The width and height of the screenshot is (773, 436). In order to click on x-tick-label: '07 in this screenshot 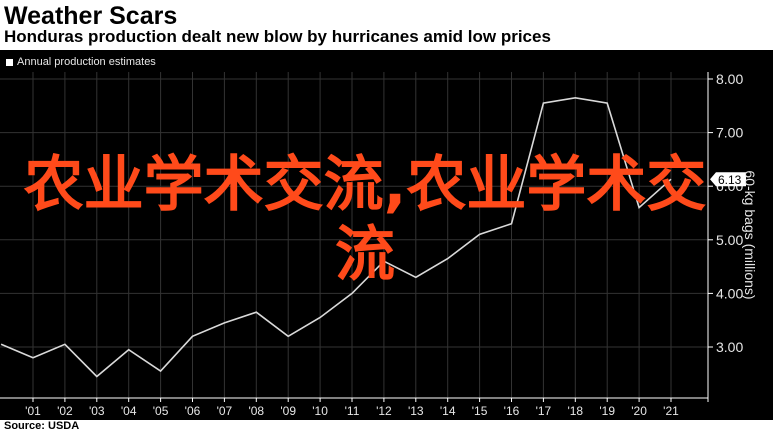, I will do `click(225, 411)`.